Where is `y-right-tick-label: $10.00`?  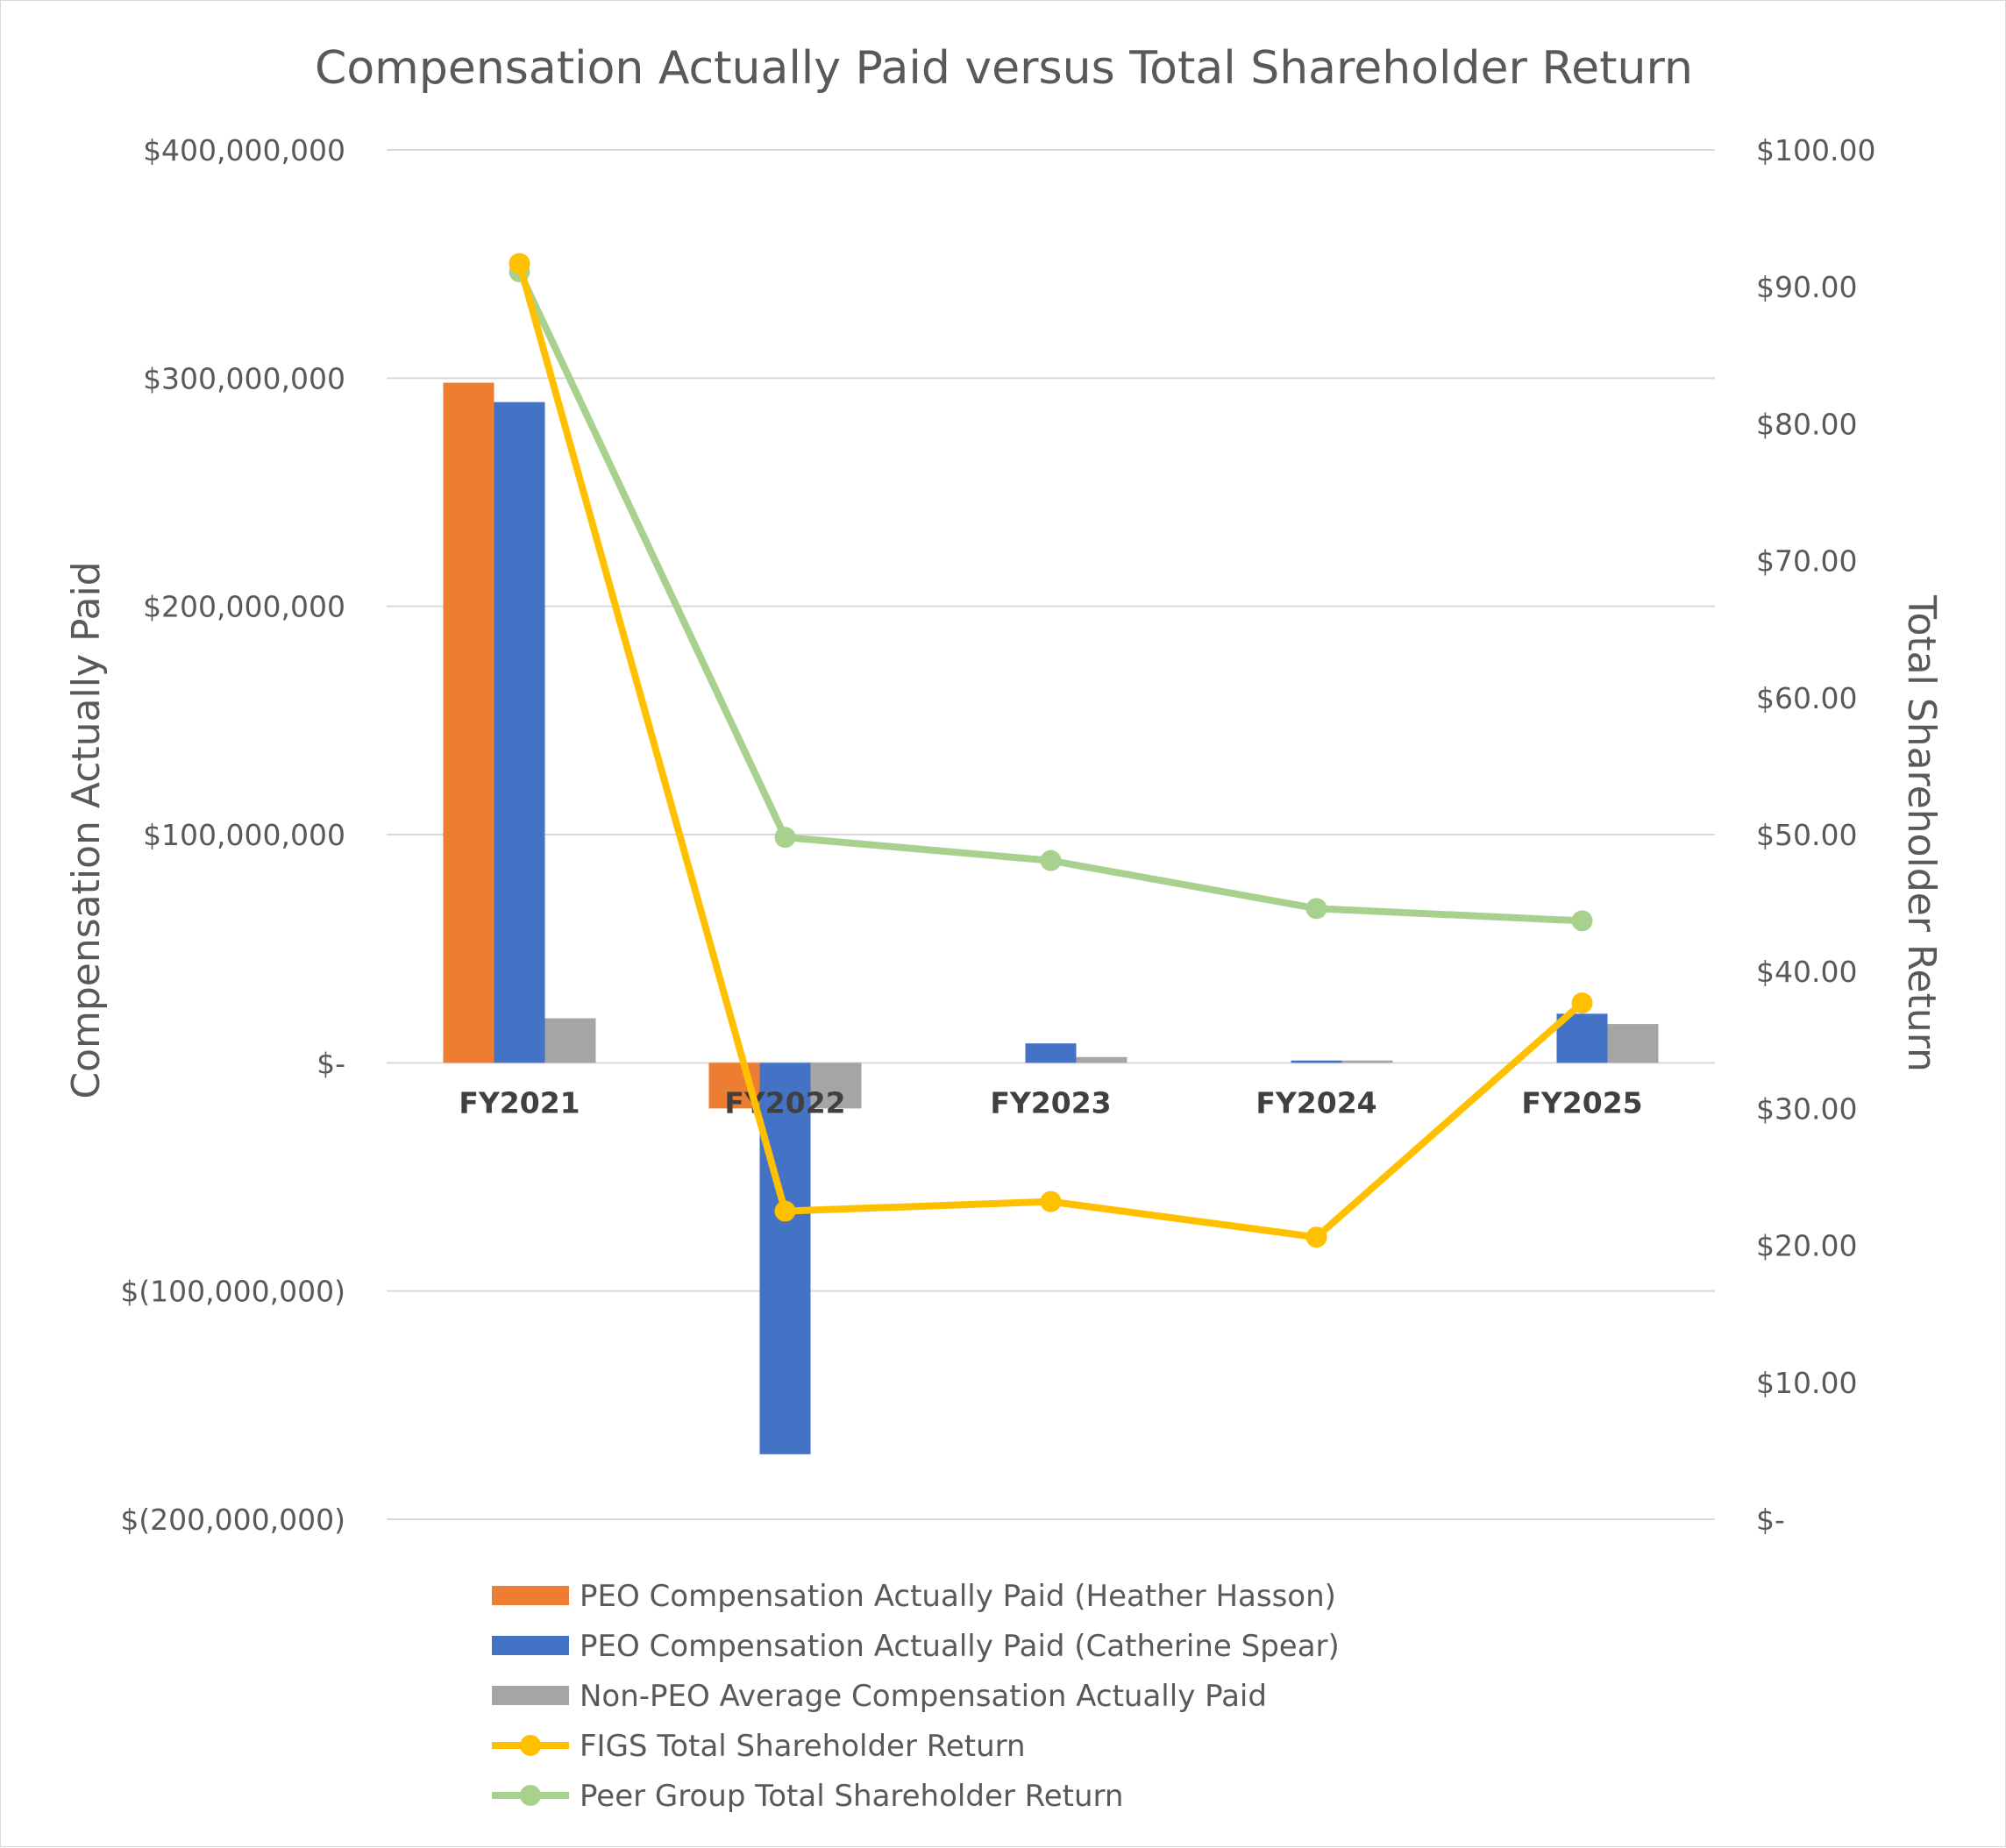 y-right-tick-label: $10.00 is located at coordinates (1806, 1383).